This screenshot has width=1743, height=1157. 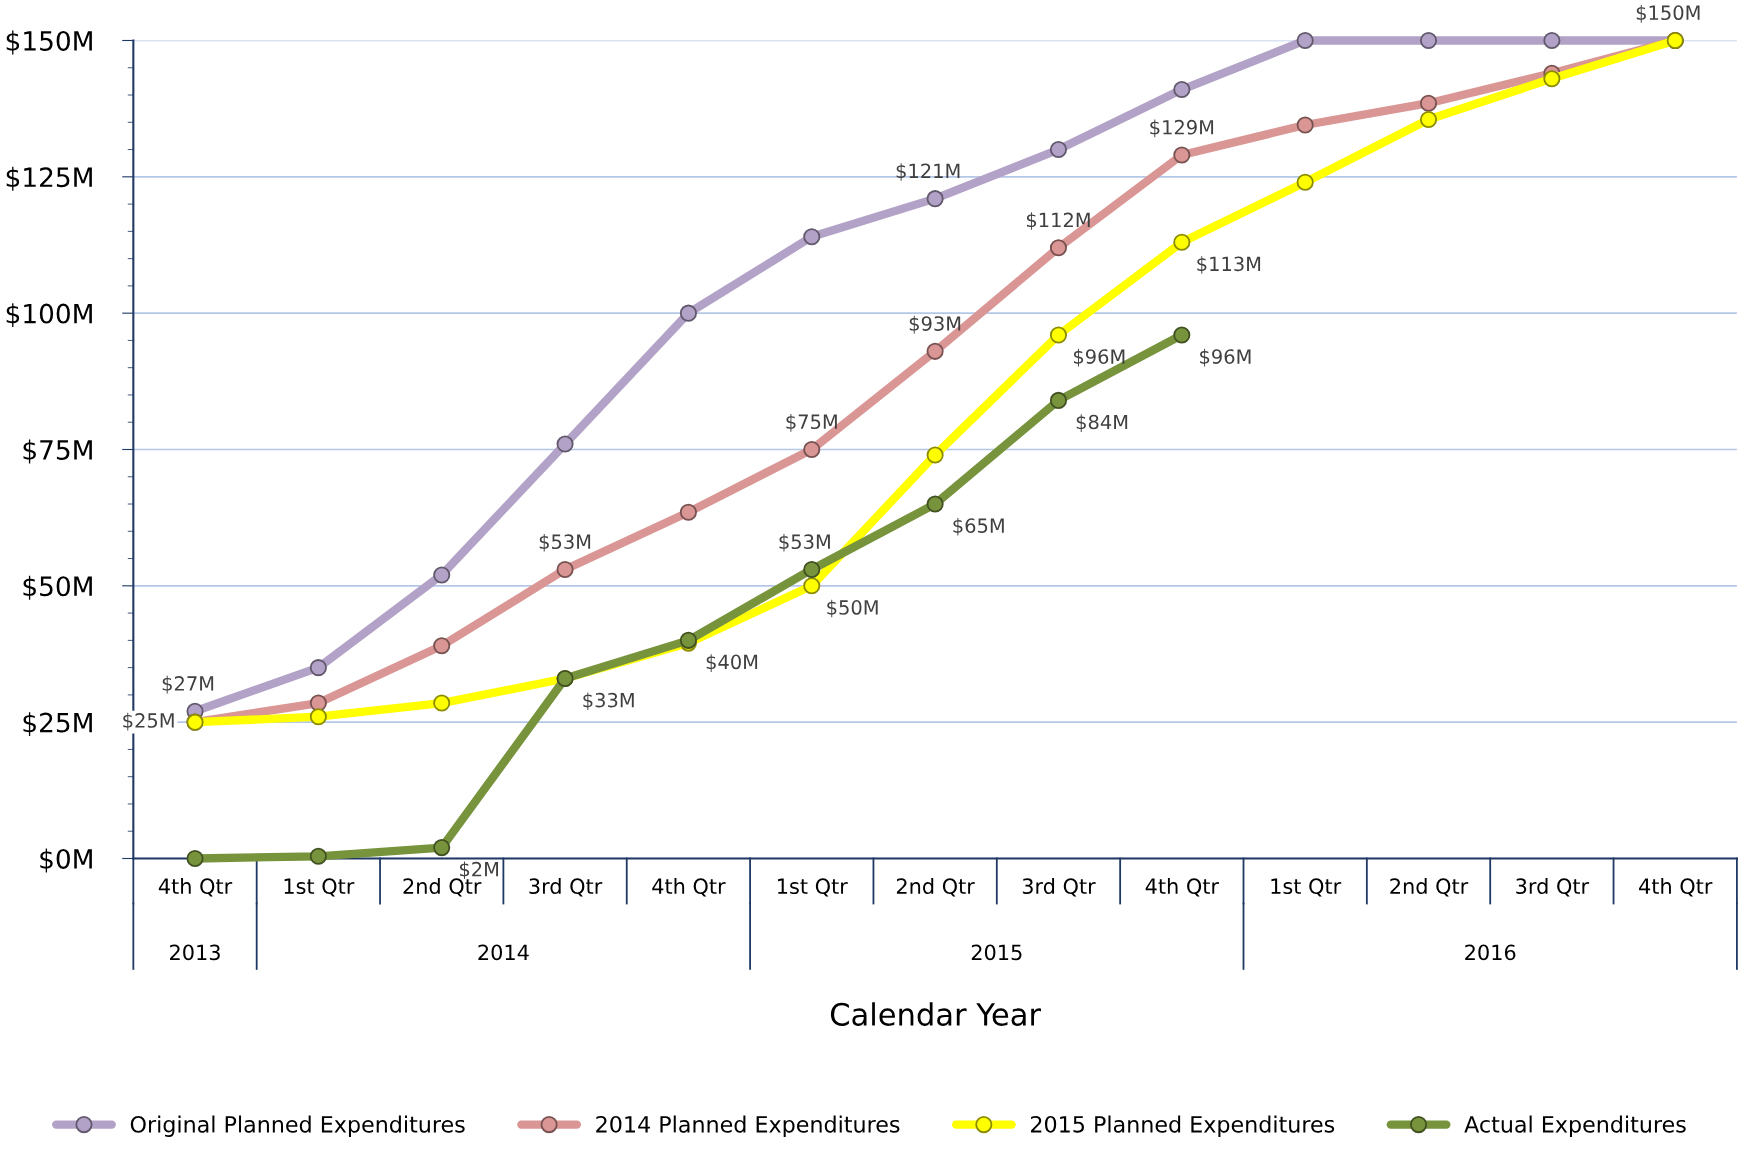 What do you see at coordinates (49, 42) in the screenshot?
I see `y-tick-label: $150M` at bounding box center [49, 42].